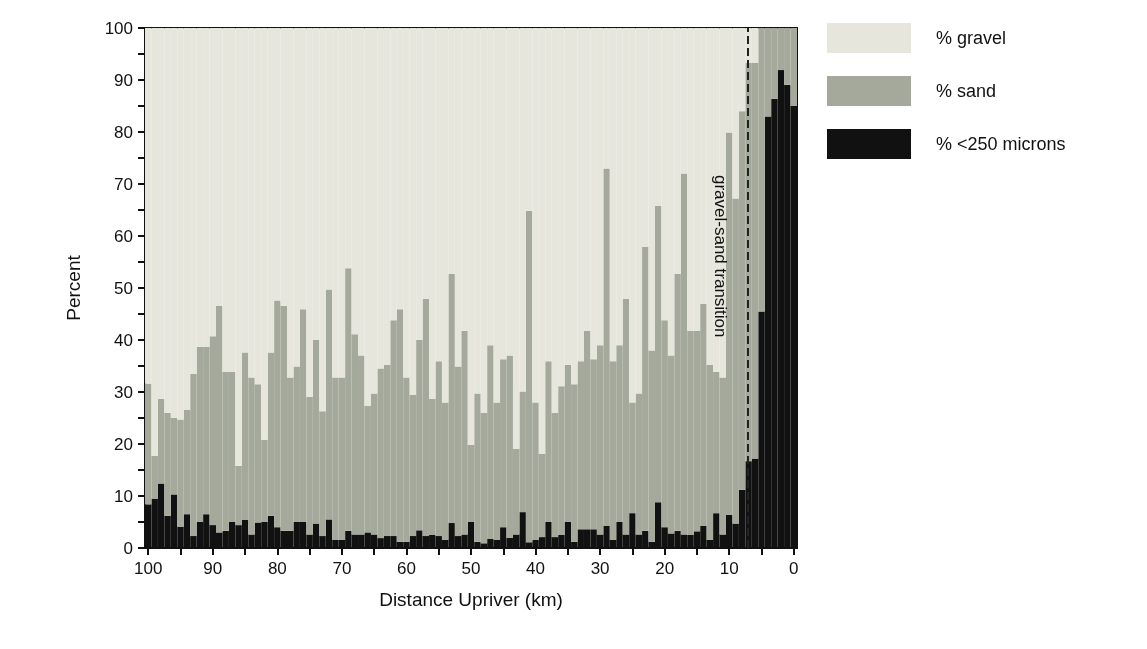  Describe the element at coordinates (966, 91) in the screenshot. I see `legend-label: % sand` at that location.